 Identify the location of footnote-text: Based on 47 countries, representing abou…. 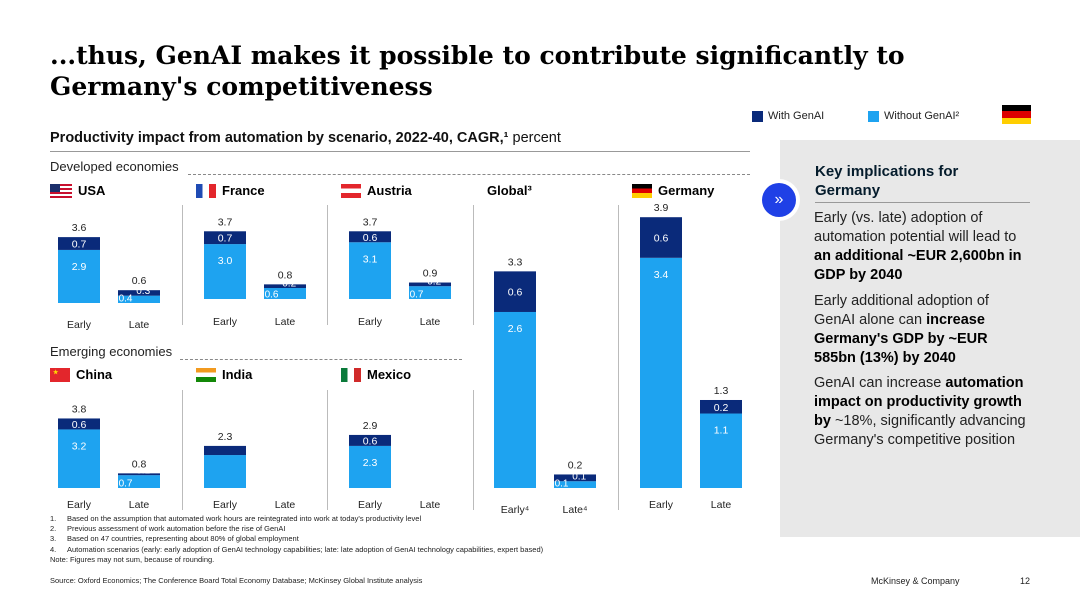
(183, 539).